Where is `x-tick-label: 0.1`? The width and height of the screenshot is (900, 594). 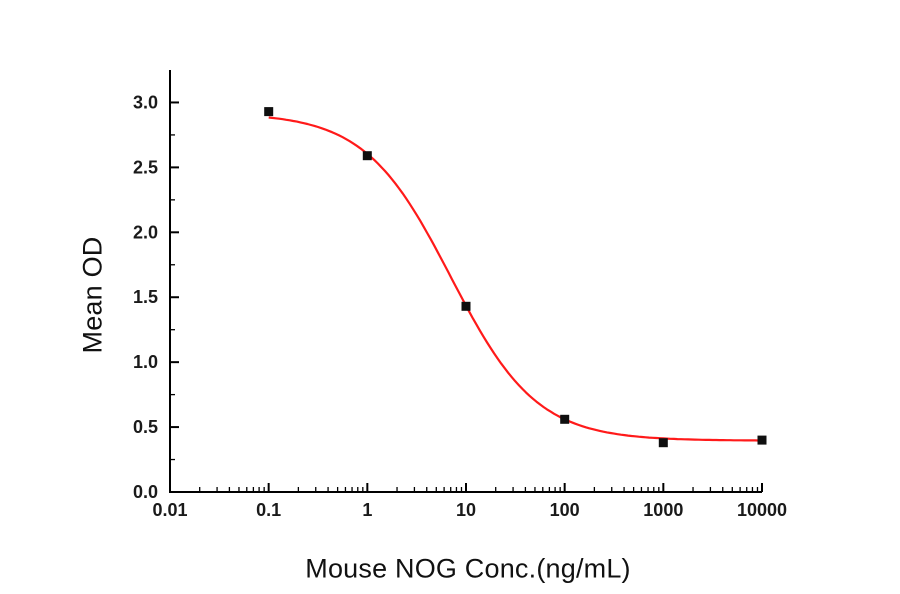 x-tick-label: 0.1 is located at coordinates (268, 510).